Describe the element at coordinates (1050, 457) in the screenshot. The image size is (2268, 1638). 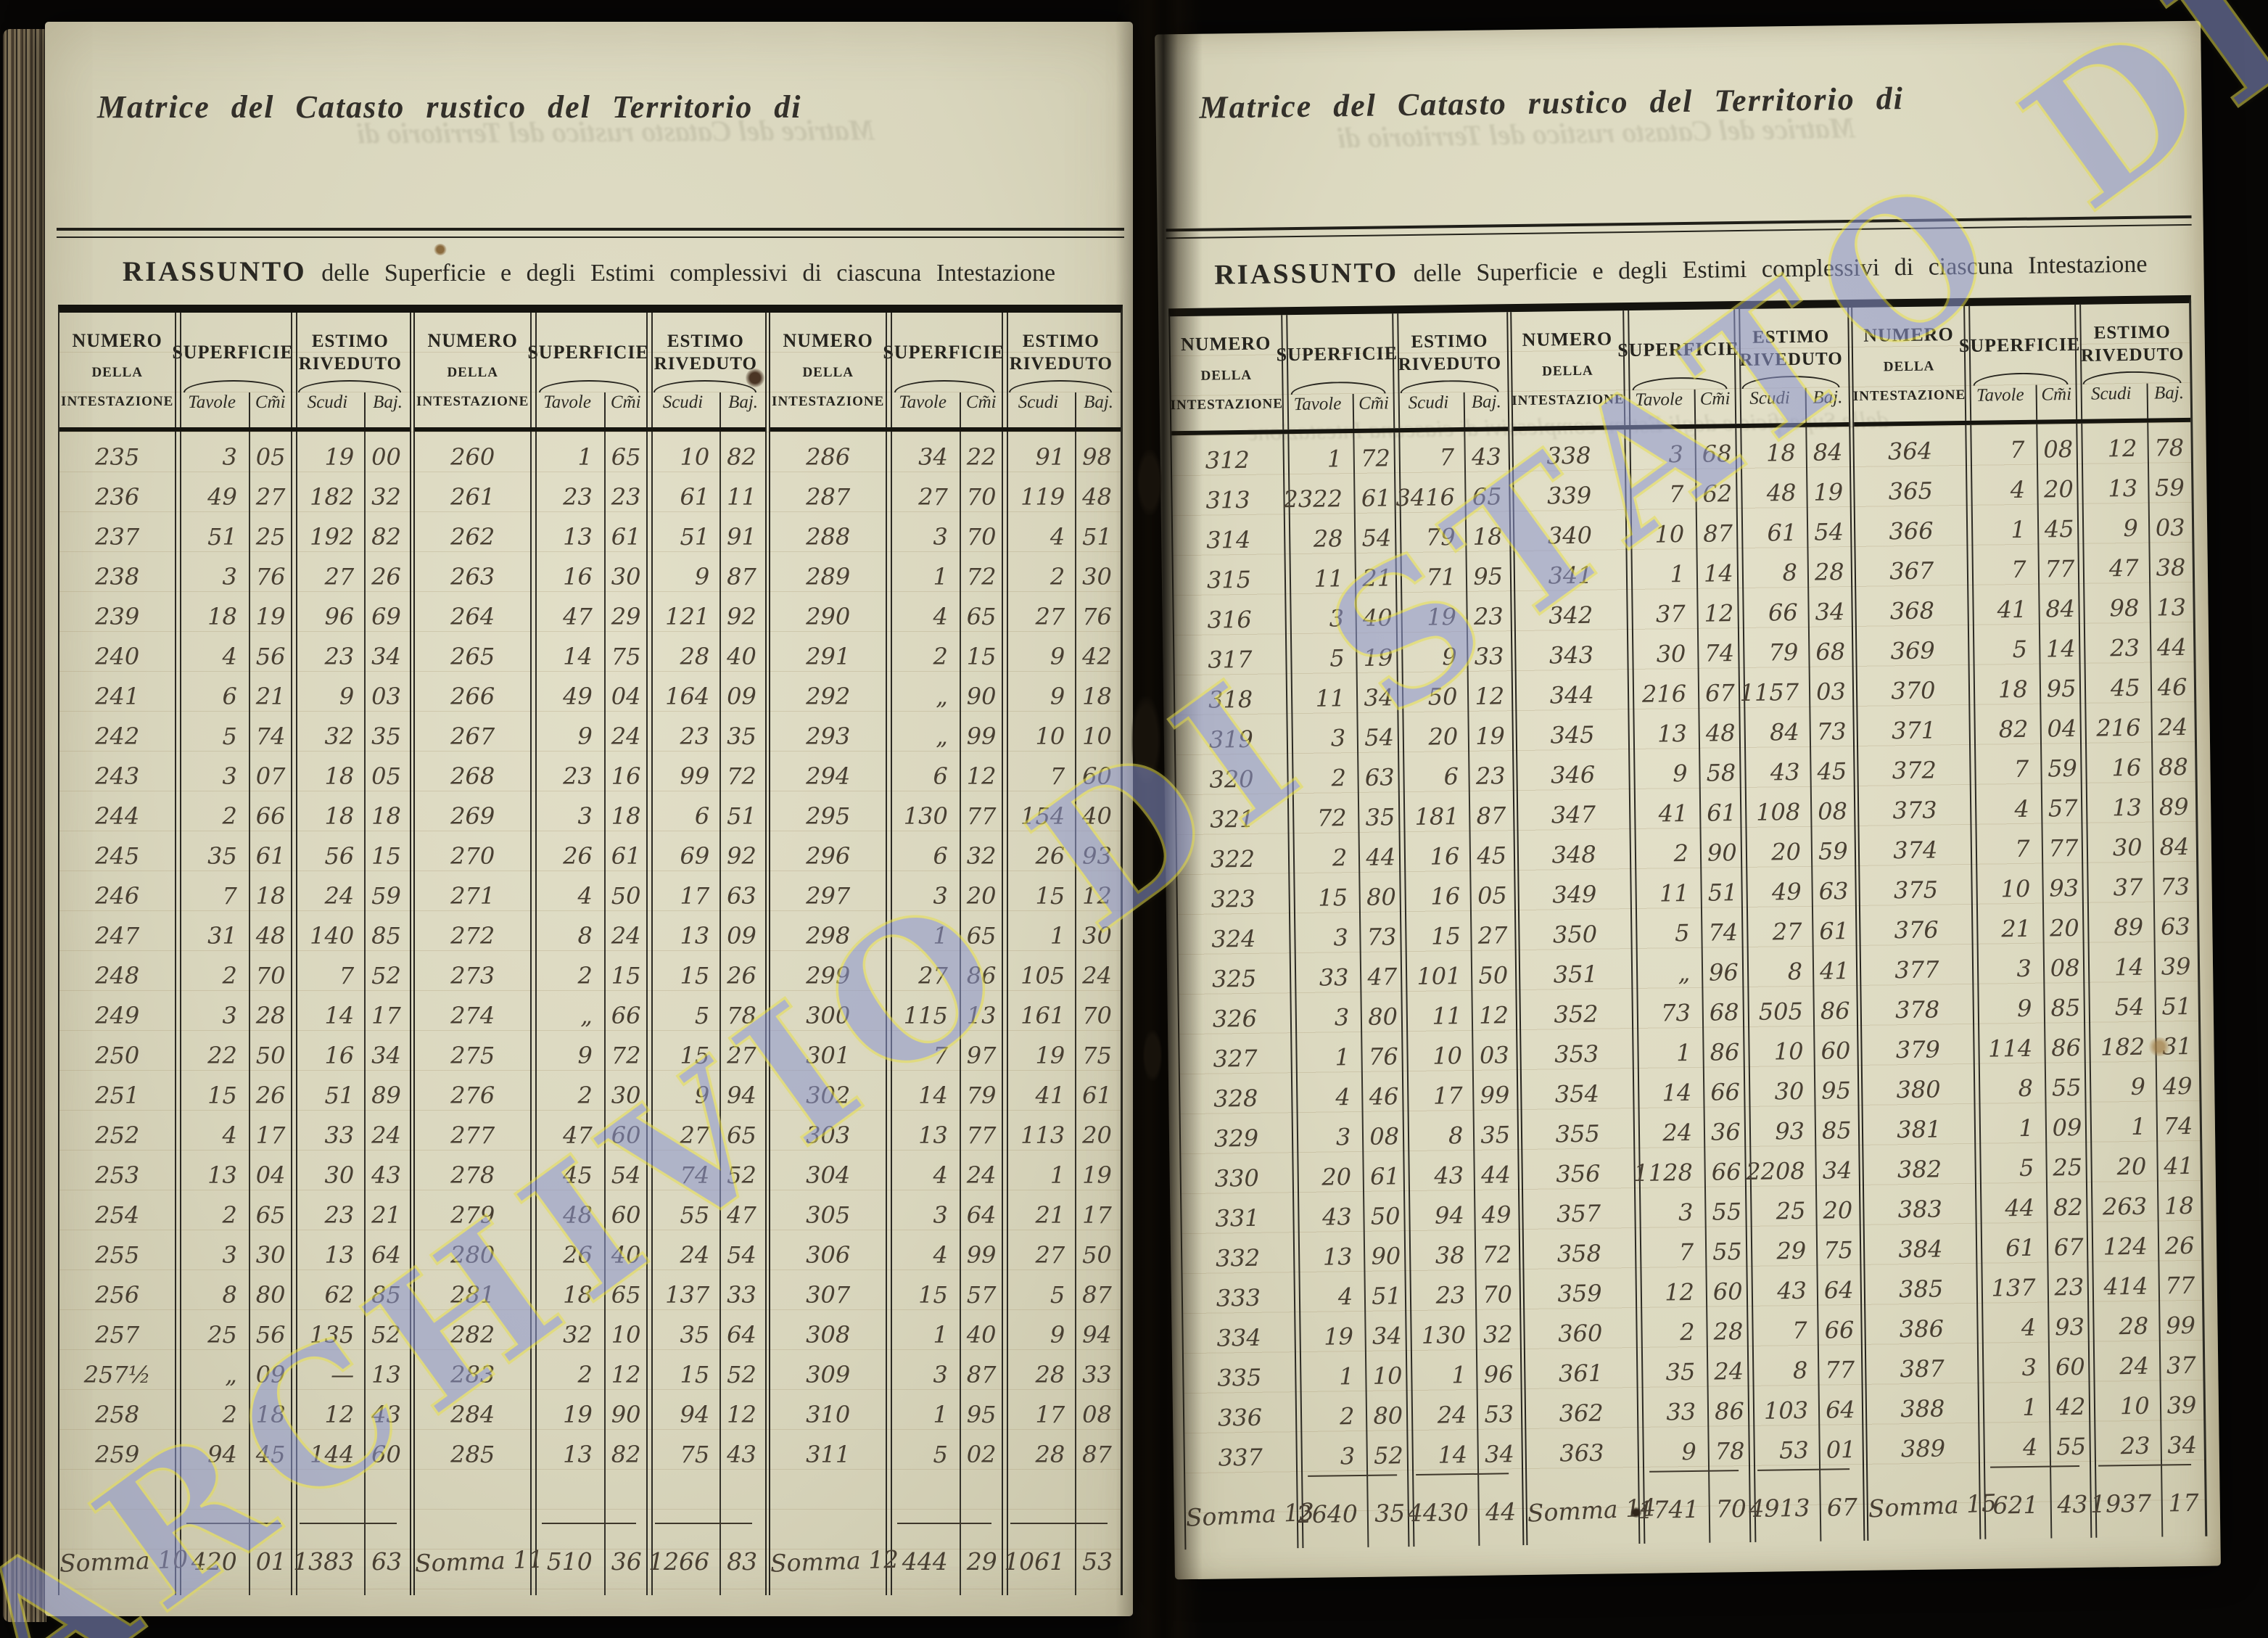
I see `row-scudi: 91` at that location.